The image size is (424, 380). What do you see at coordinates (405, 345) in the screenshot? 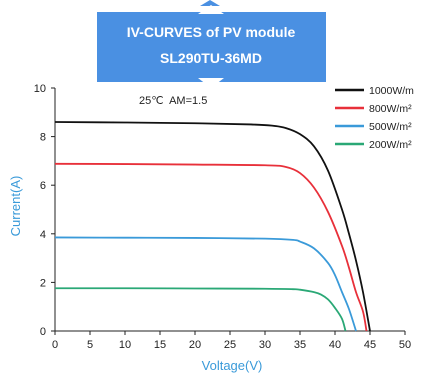
I see `x-tick-label: 50` at bounding box center [405, 345].